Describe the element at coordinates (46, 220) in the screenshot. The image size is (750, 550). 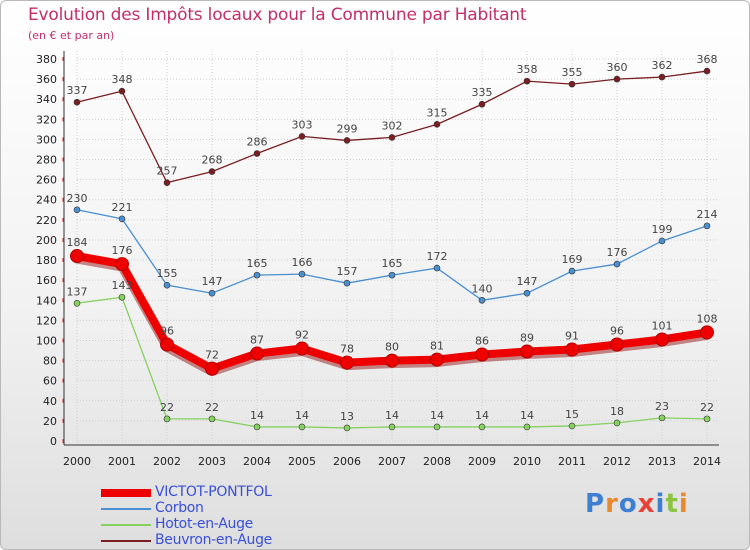
I see `y-tick-label: 220` at that location.